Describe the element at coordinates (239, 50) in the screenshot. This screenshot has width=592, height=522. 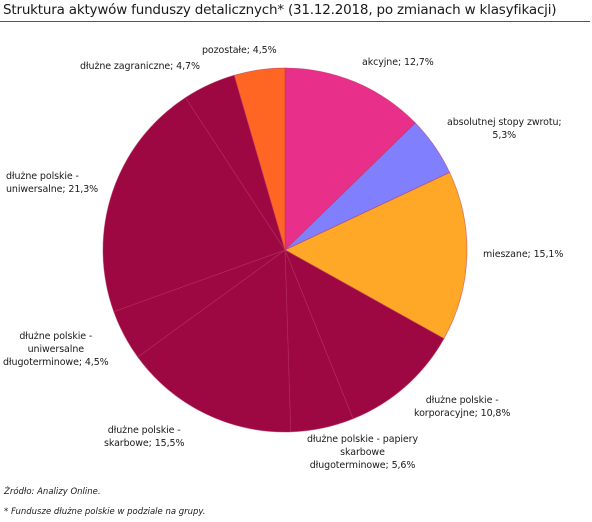
I see `label-pozostale: pozostałe; 4,5%` at that location.